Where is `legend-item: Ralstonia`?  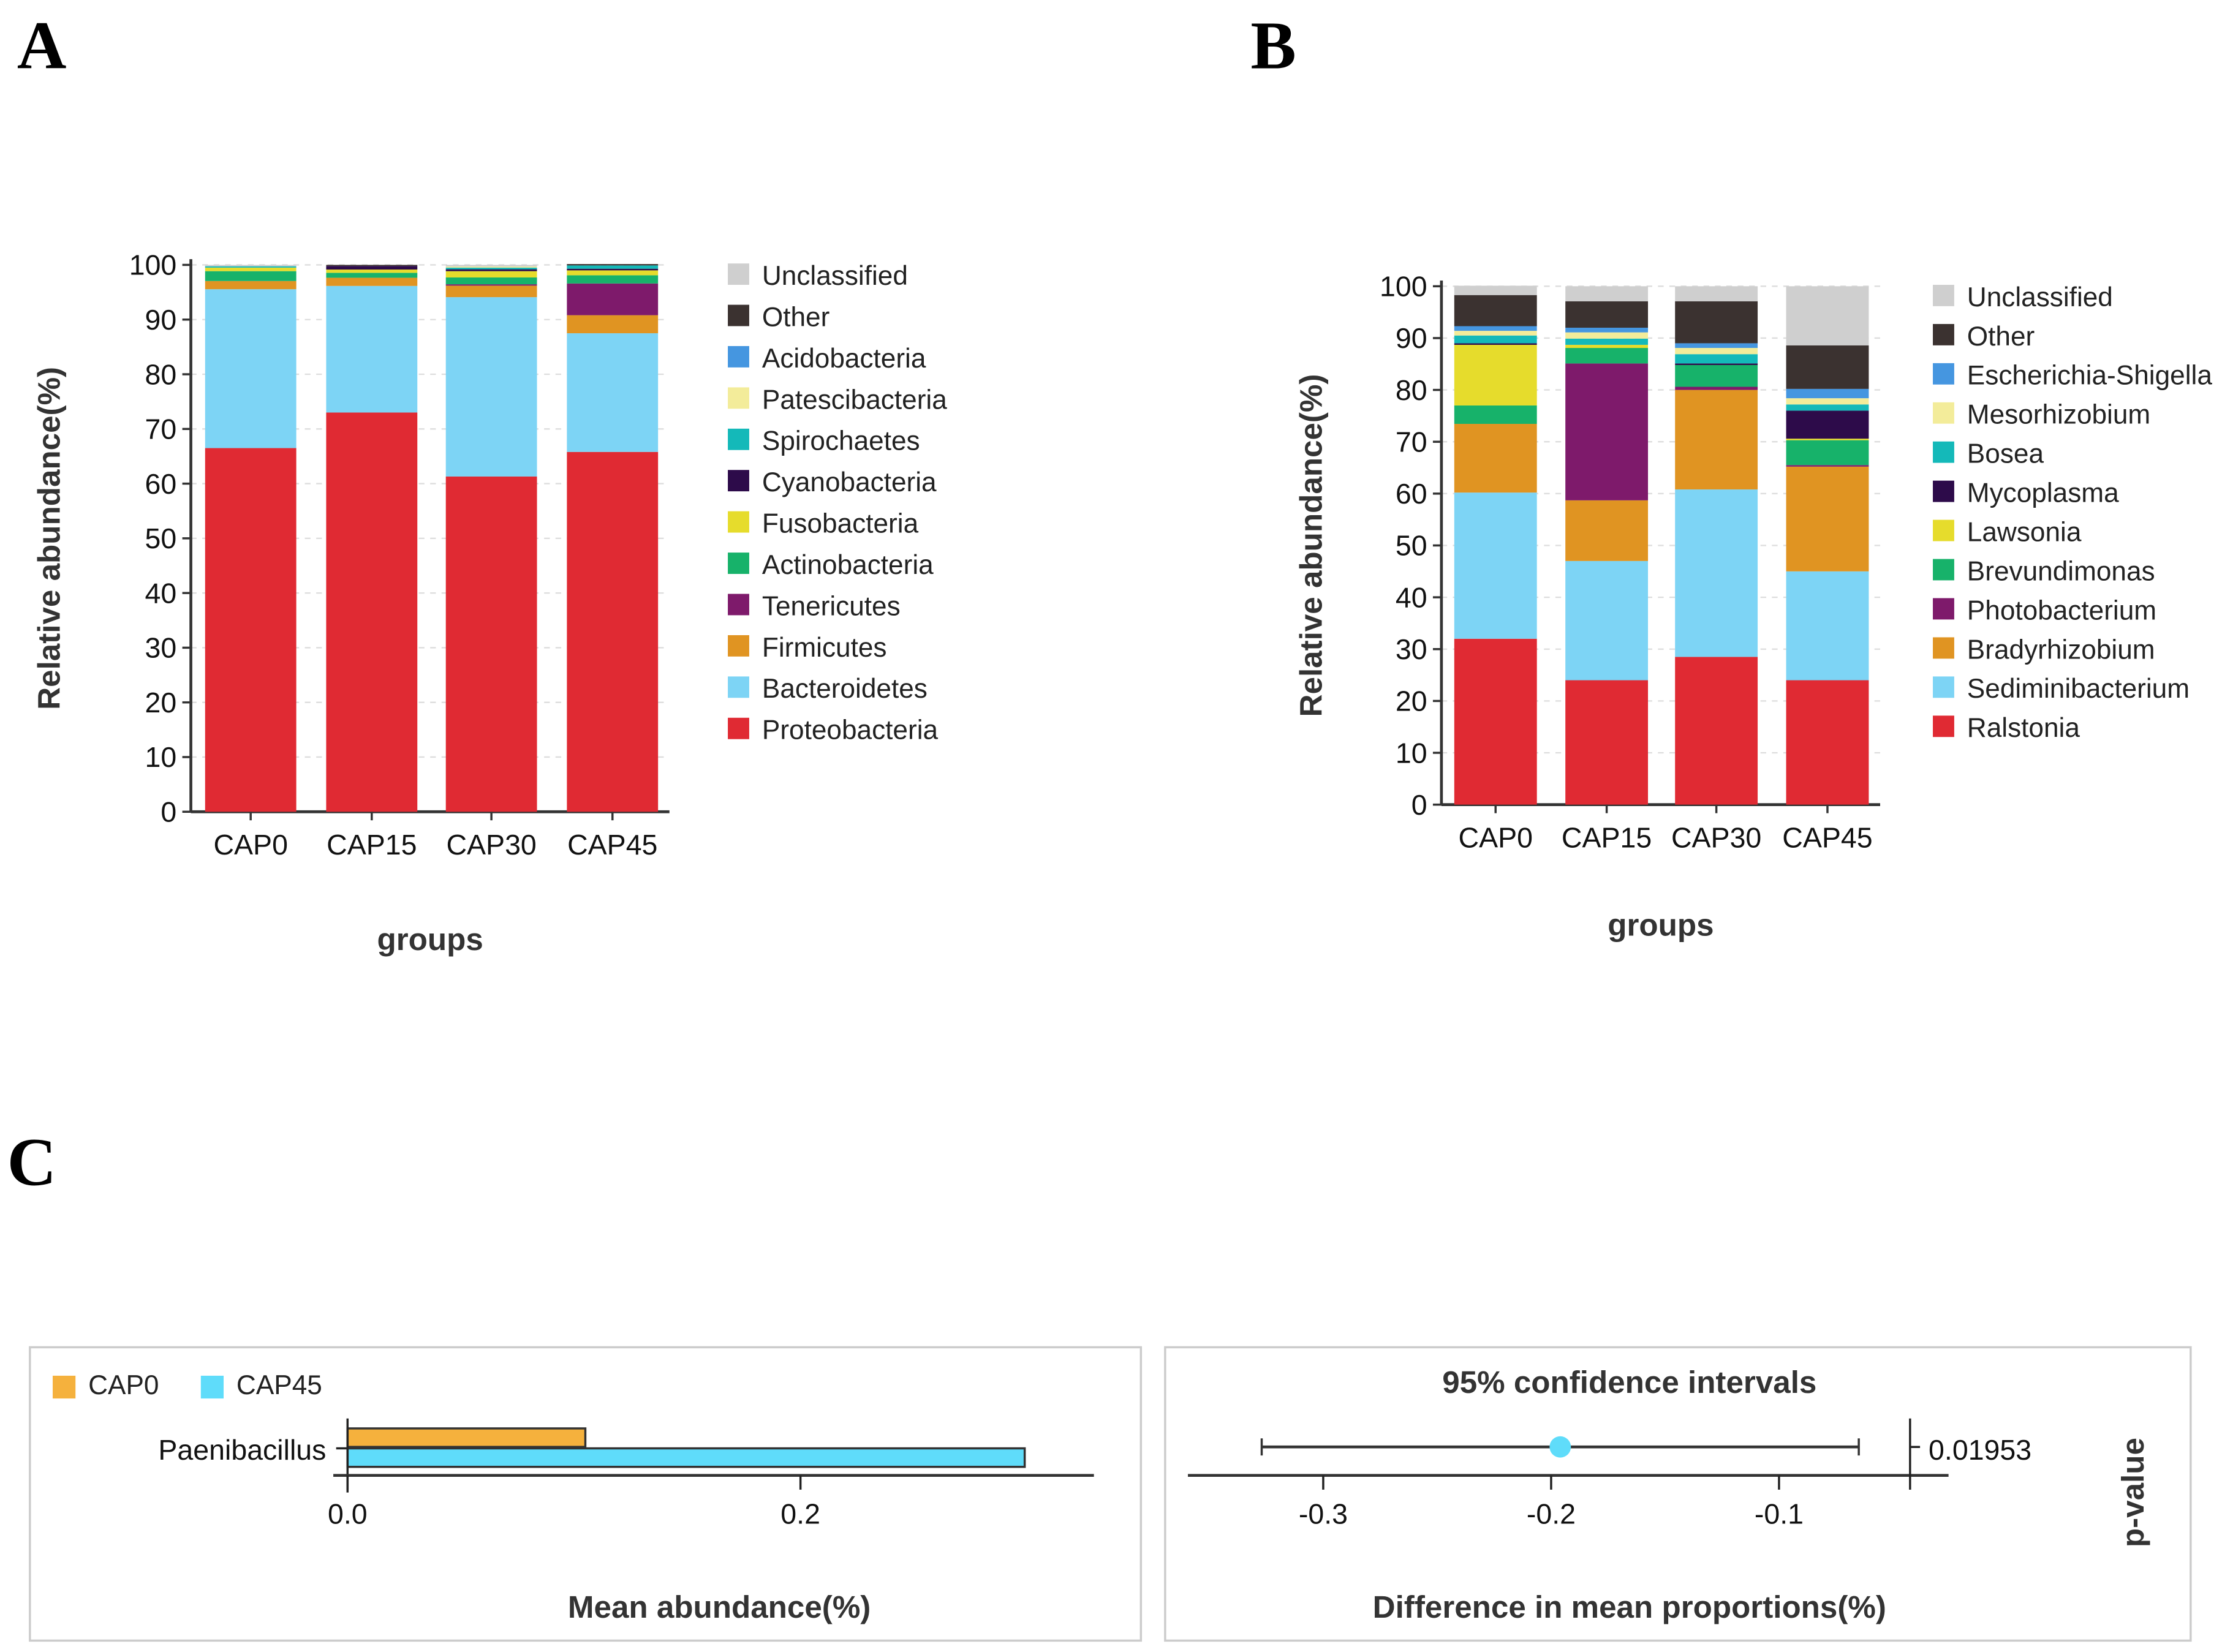 legend-item: Ralstonia is located at coordinates (2023, 728).